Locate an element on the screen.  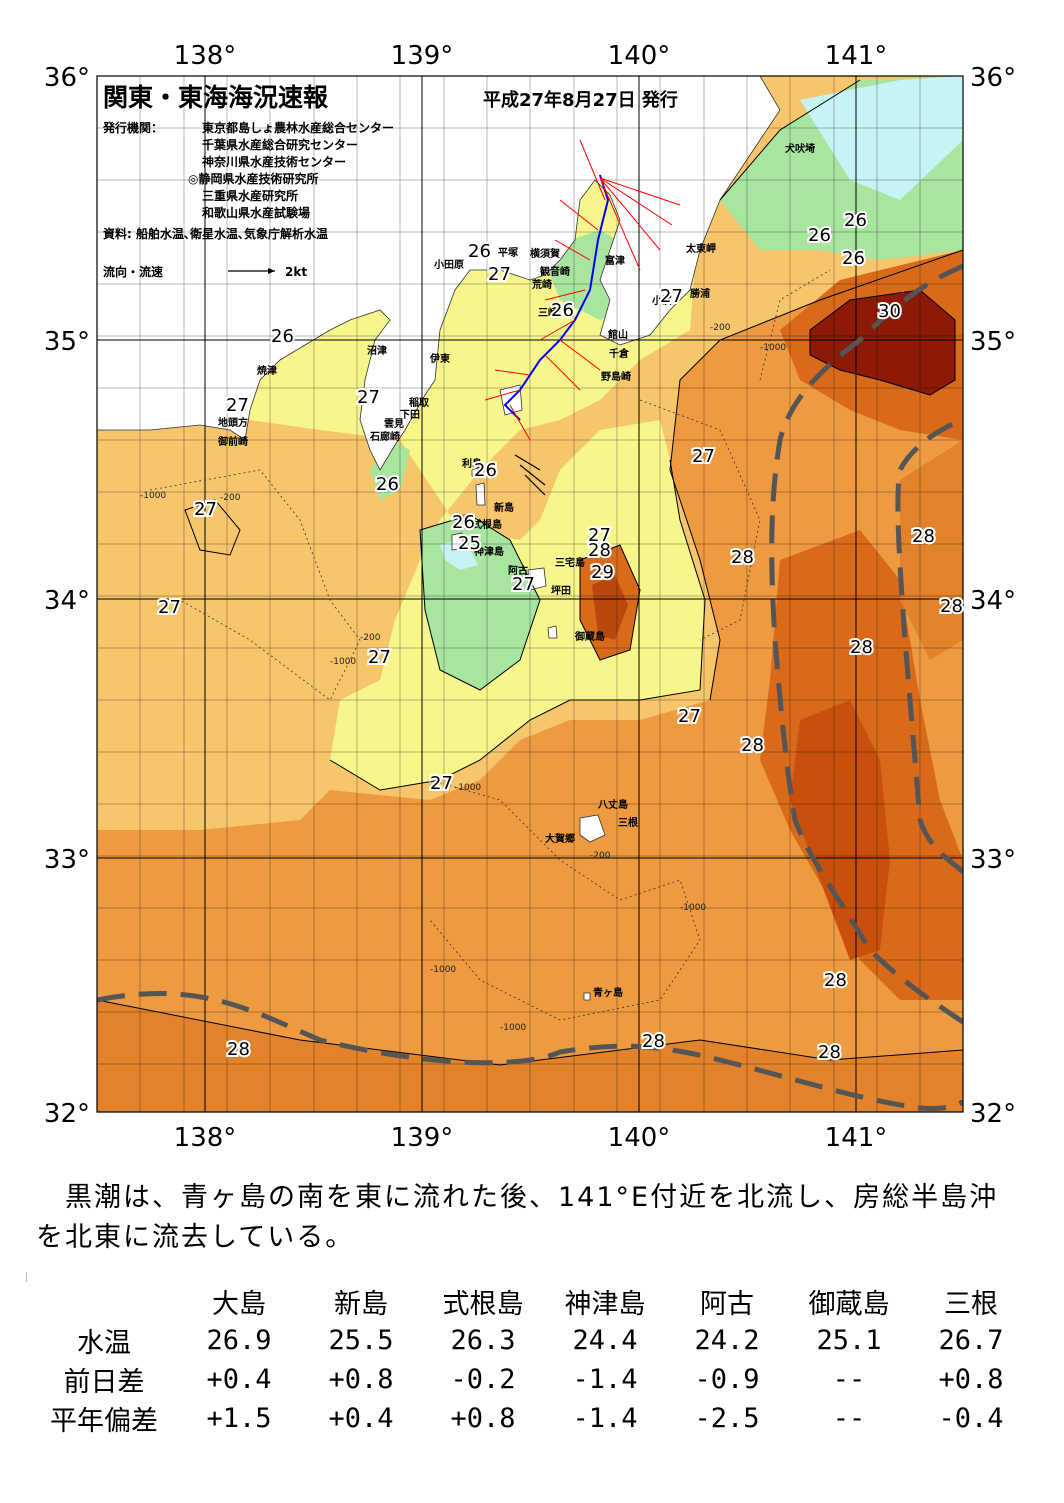
table-cell: 26.9 is located at coordinates (239, 1340).